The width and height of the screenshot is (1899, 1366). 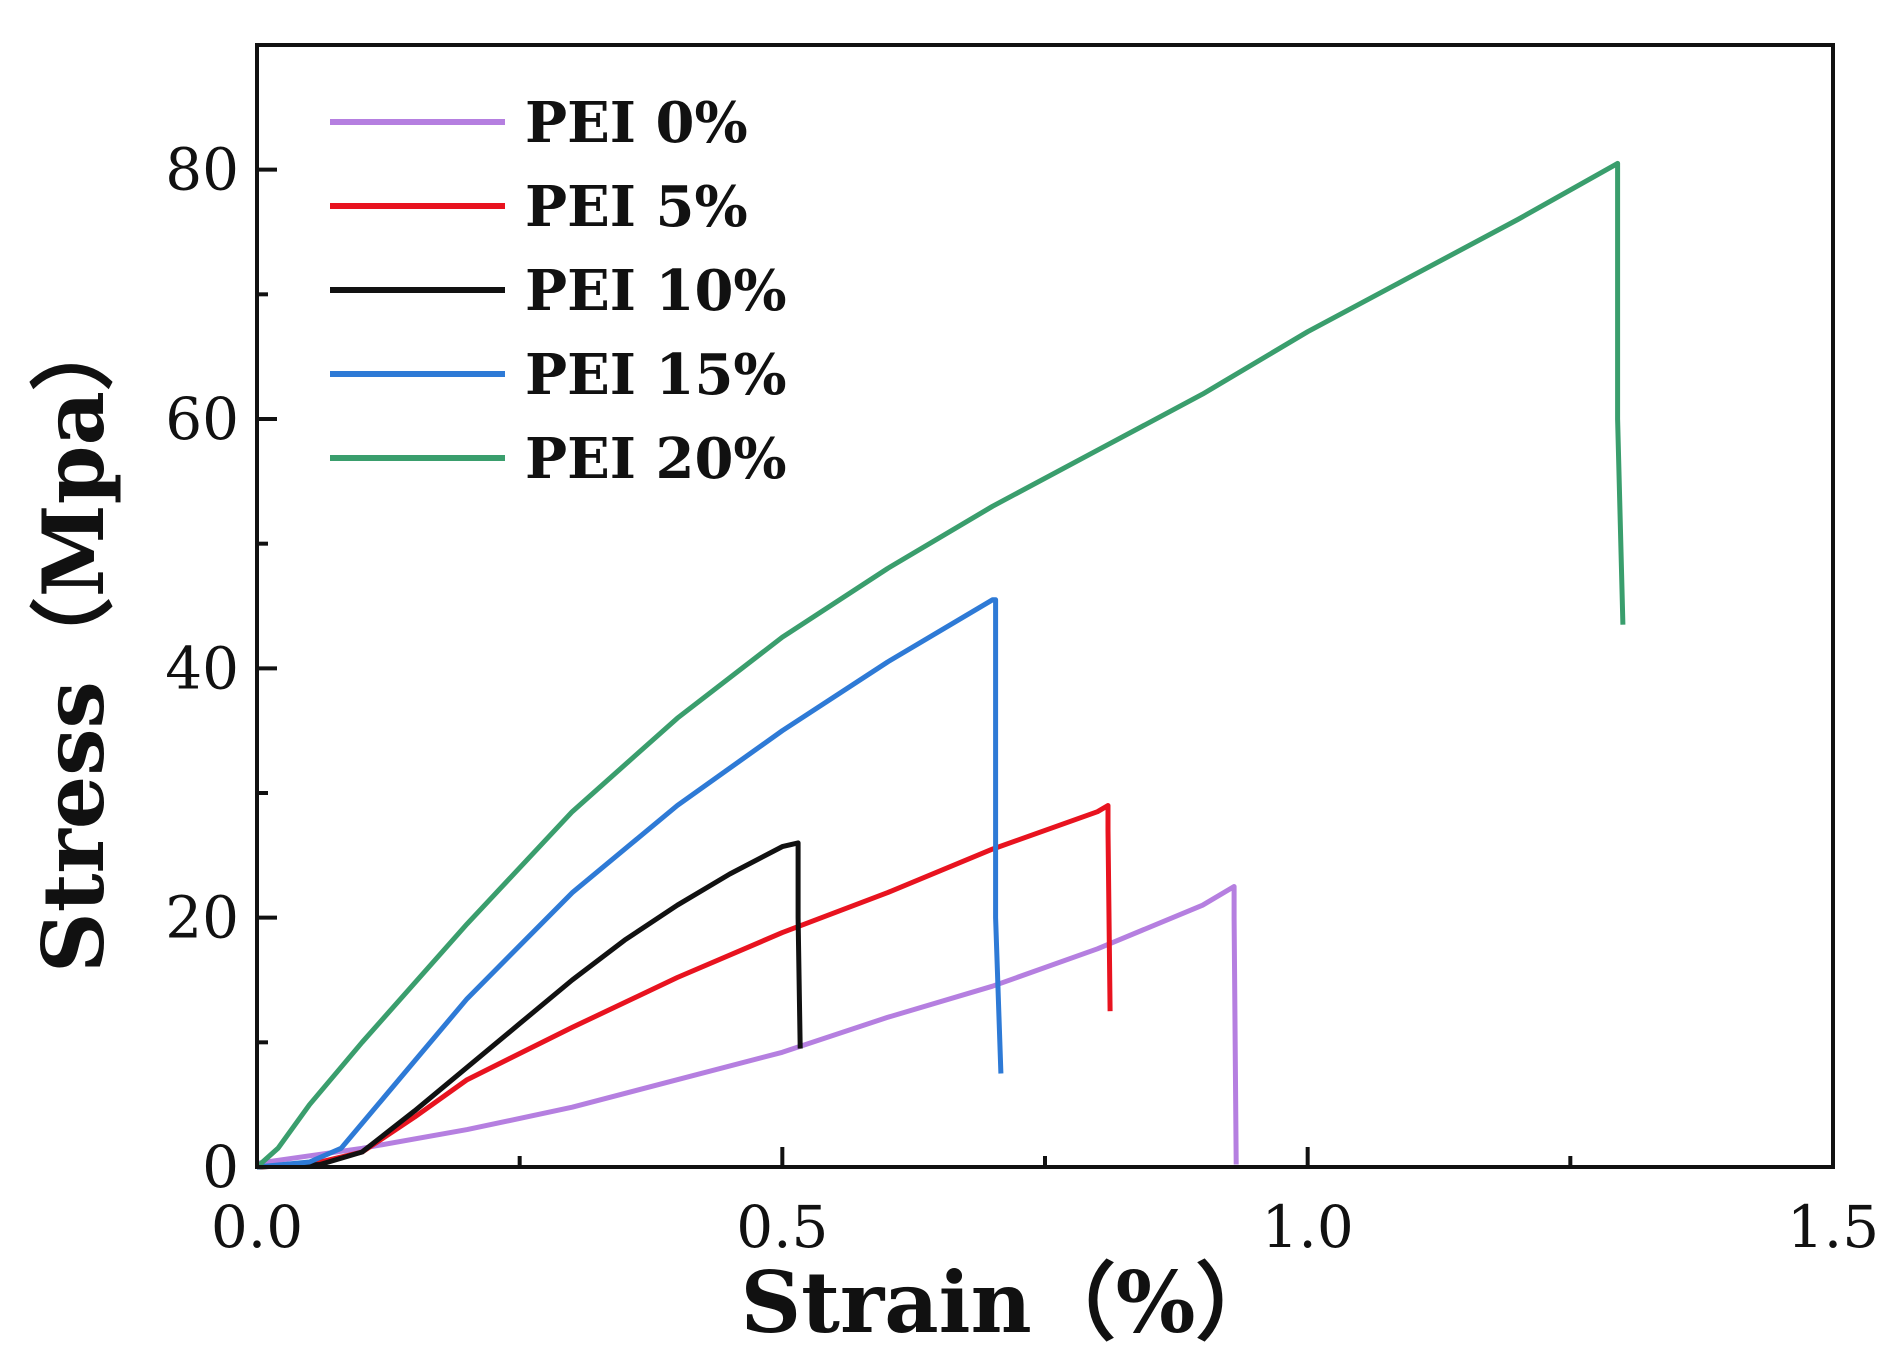 I want to click on legend-label-4: PEI 15%, so click(x=656, y=375).